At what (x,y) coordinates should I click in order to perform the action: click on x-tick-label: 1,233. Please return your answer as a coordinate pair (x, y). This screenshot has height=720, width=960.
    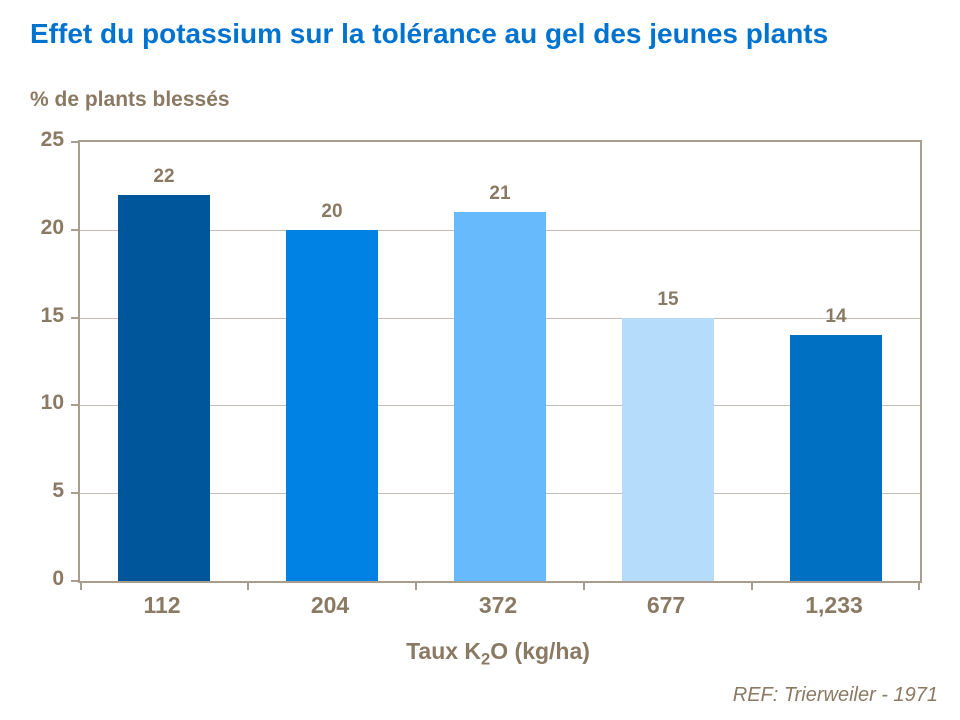
    Looking at the image, I should click on (834, 605).